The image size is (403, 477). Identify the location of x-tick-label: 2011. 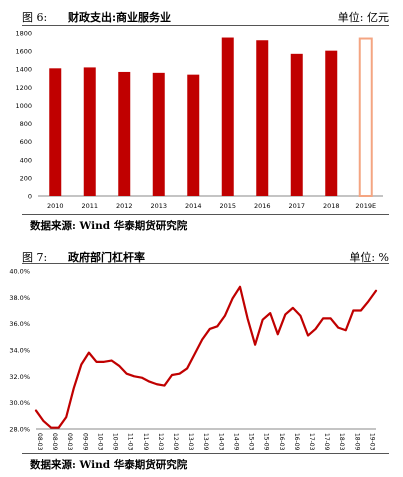
(89, 206).